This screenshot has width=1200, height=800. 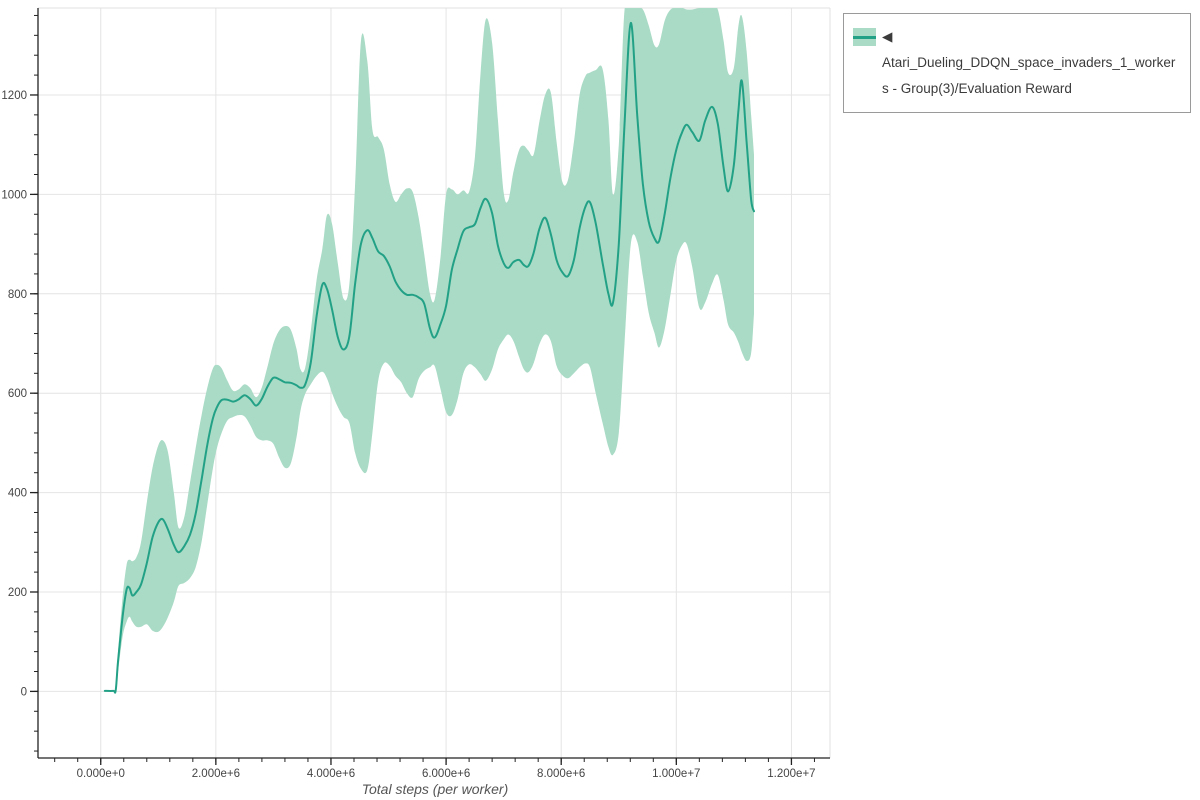 What do you see at coordinates (435, 789) in the screenshot?
I see `x-axis-title: Total steps (per worker)` at bounding box center [435, 789].